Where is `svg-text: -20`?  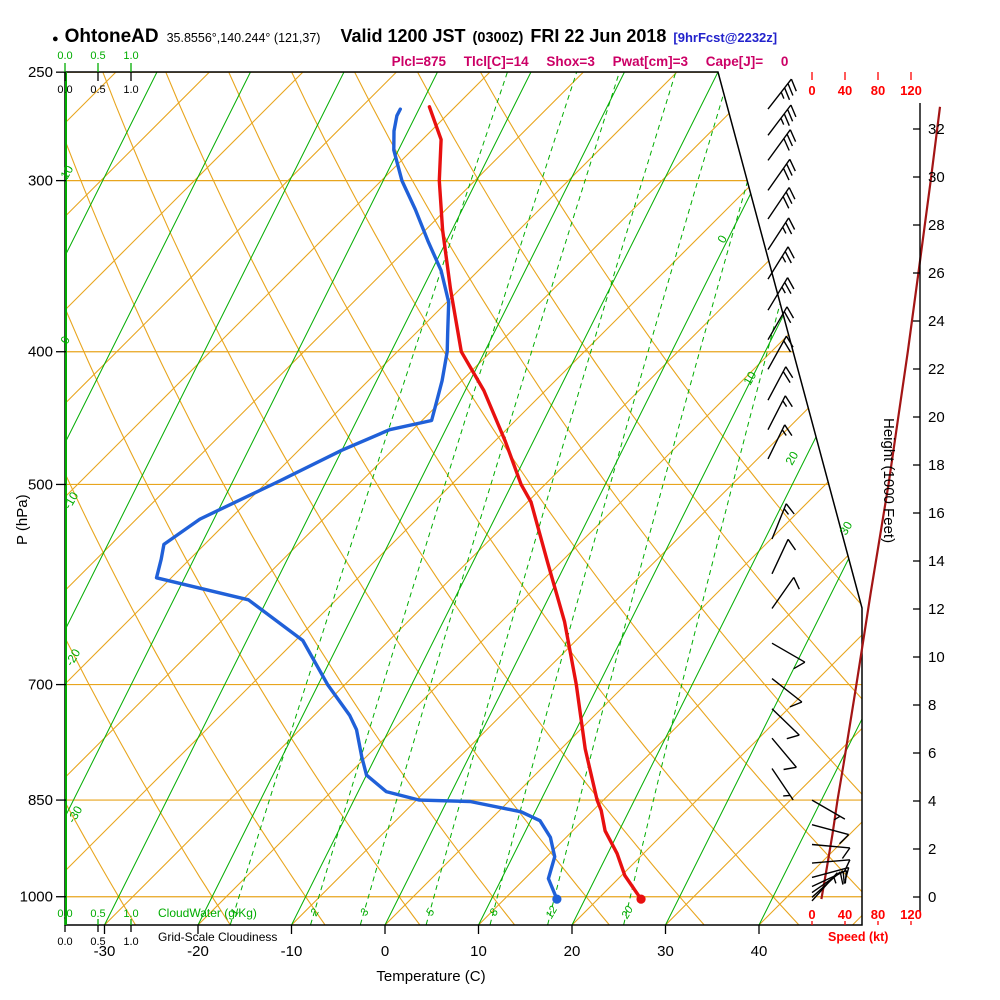
svg-text: -20 is located at coordinates (198, 951).